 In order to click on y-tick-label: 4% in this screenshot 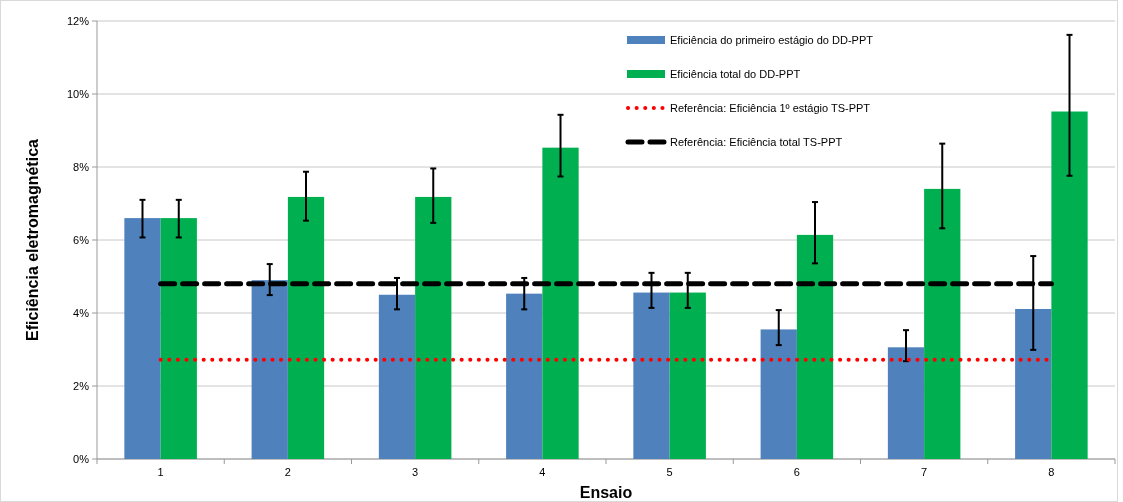, I will do `click(81, 312)`.